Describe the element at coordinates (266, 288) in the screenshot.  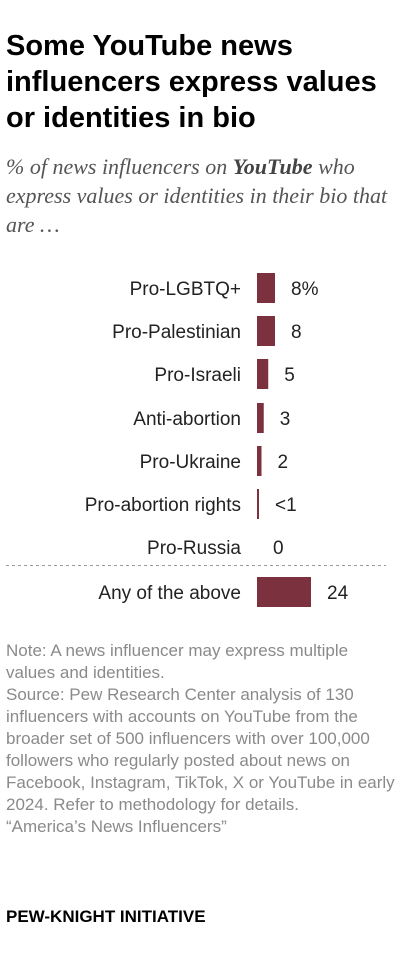
I see `bar-pro-lgbtq` at that location.